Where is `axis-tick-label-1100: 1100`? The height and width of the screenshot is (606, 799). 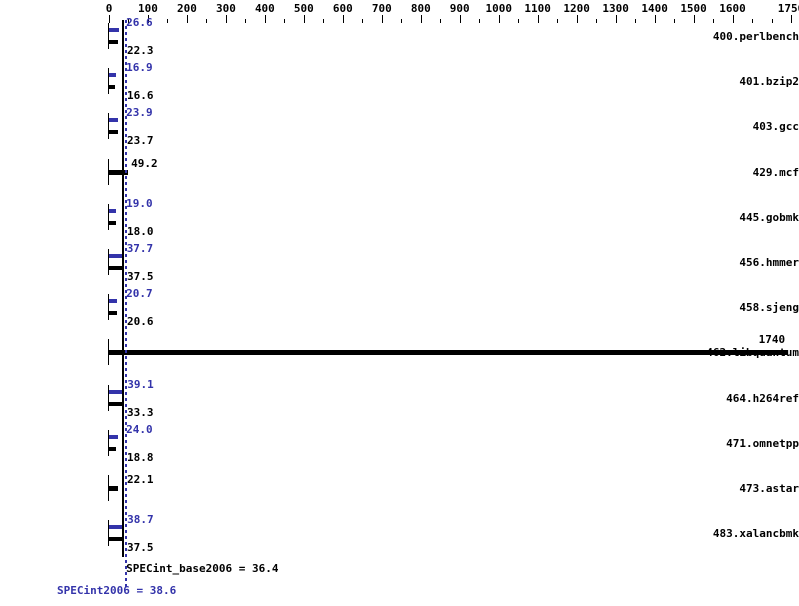
axis-tick-label-1100: 1100 is located at coordinates (537, 8).